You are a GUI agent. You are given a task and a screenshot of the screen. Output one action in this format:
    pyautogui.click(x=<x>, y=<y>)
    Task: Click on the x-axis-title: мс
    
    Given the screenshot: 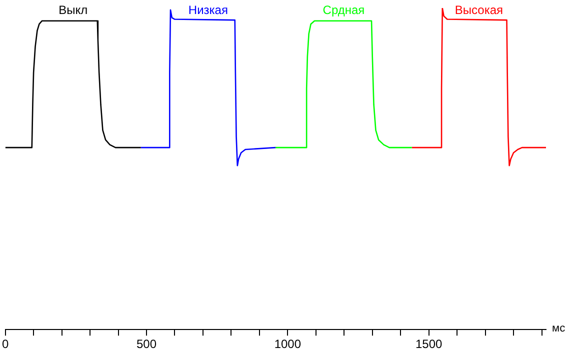 What is the action you would take?
    pyautogui.click(x=559, y=328)
    